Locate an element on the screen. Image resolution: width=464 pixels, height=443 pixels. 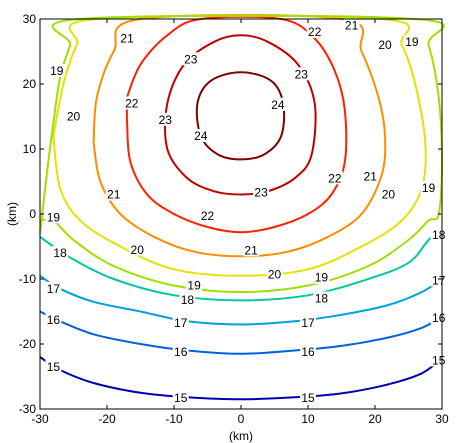
x-tick-label: -30 is located at coordinates (40, 419).